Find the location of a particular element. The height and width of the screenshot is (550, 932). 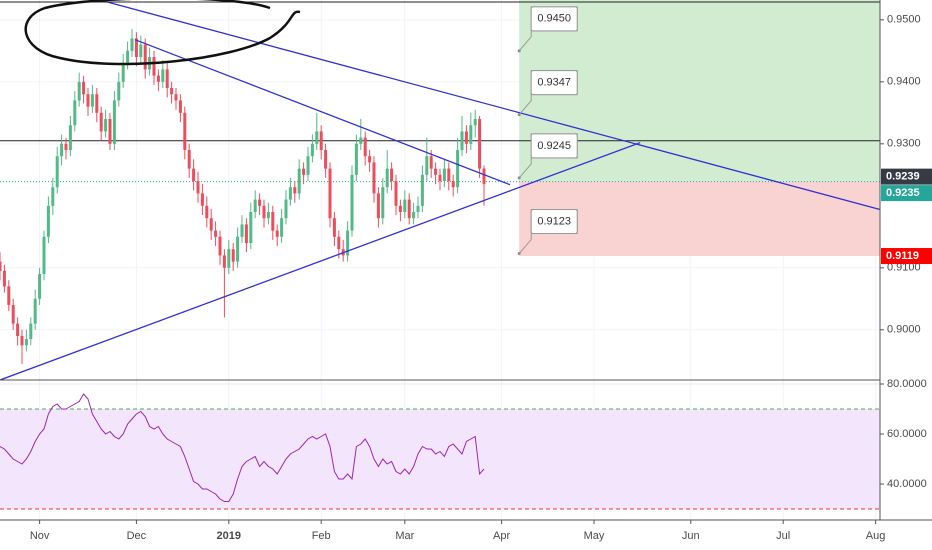

x-tick-label: May is located at coordinates (594, 536).